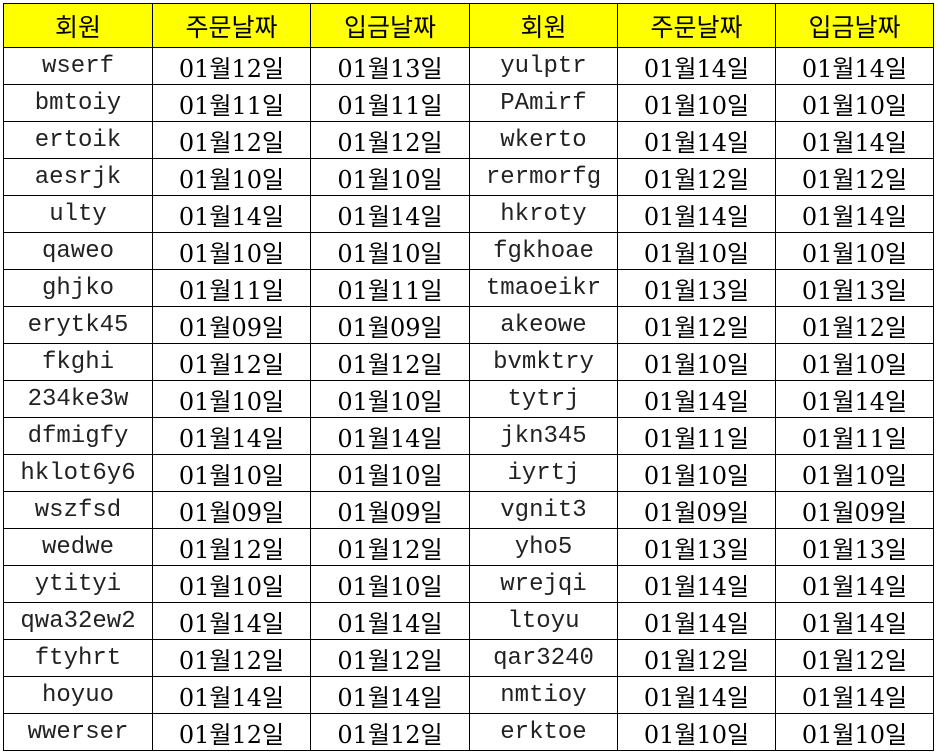  What do you see at coordinates (543, 325) in the screenshot?
I see `member-cell: akeowe` at bounding box center [543, 325].